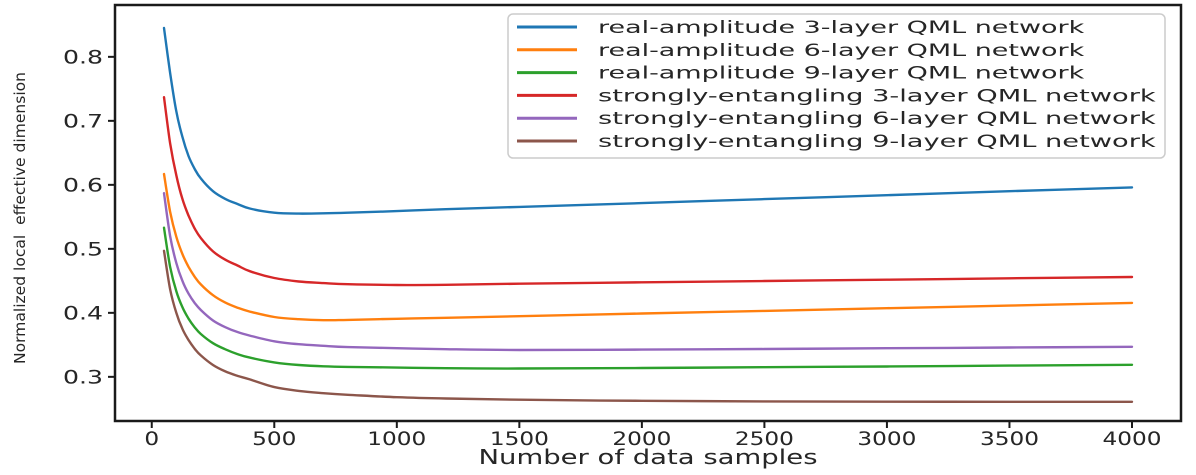  I want to click on legend-label: real-amplitude 3-layer QML network, so click(841, 28).